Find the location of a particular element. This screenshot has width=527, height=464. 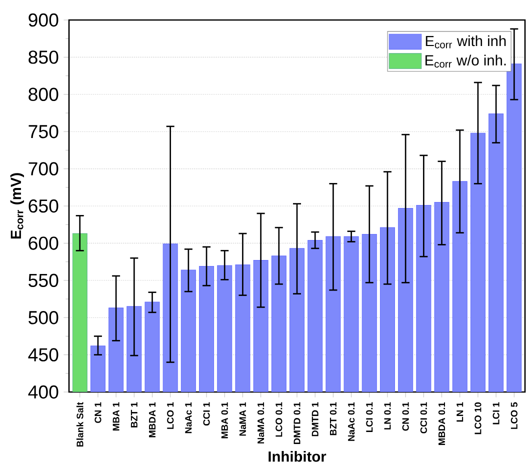

x-tick-label: MBDA 0.1 is located at coordinates (442, 423).